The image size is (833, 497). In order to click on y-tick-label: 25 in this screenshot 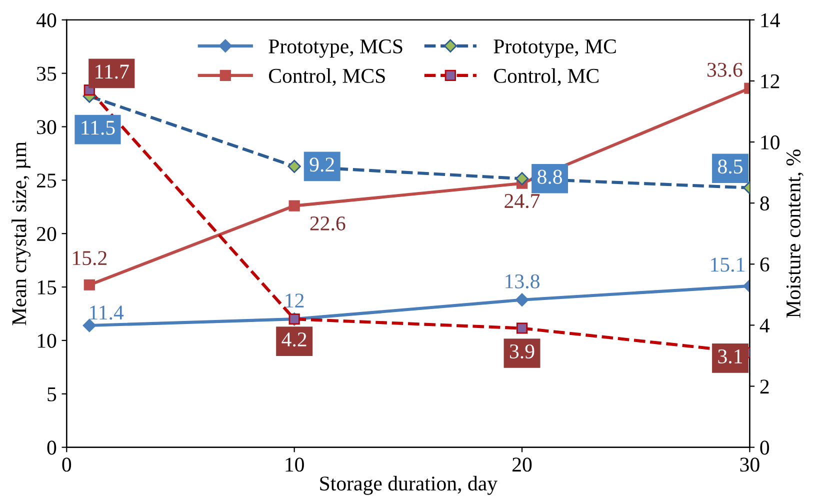, I will do `click(46, 181)`.